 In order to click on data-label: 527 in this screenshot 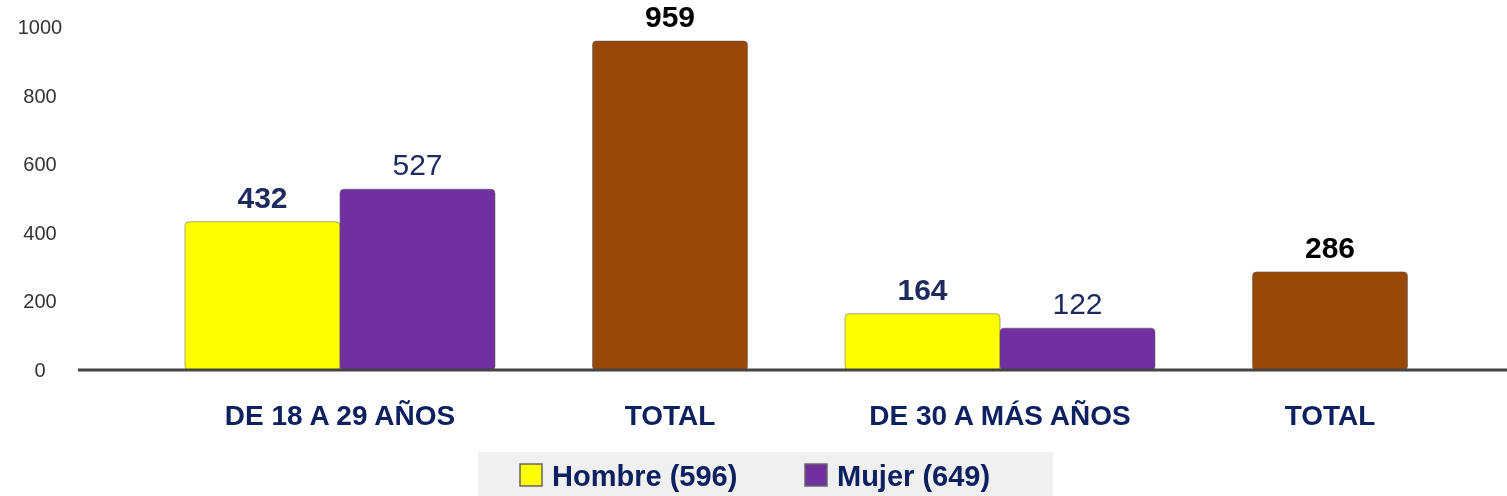, I will do `click(417, 165)`.